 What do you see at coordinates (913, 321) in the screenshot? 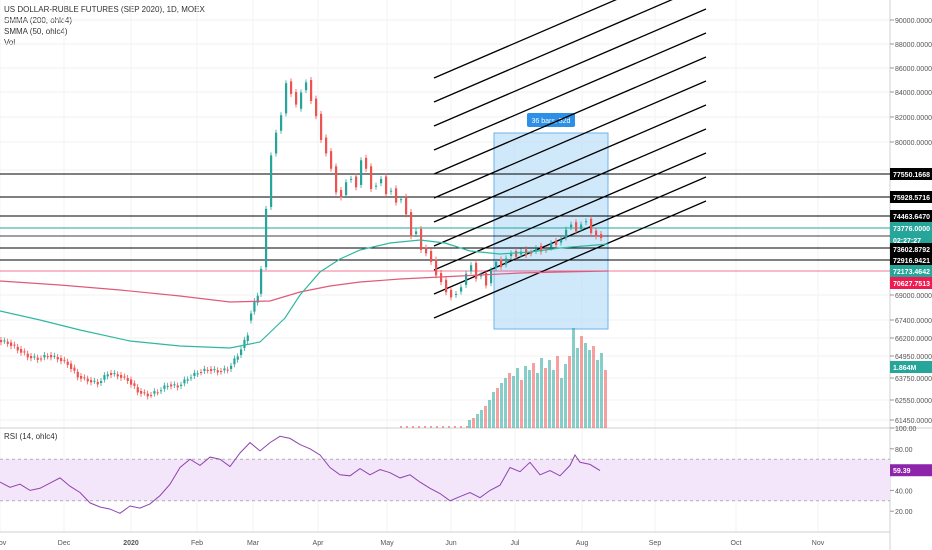
I see `price-axis-label: 67400.0000` at bounding box center [913, 321].